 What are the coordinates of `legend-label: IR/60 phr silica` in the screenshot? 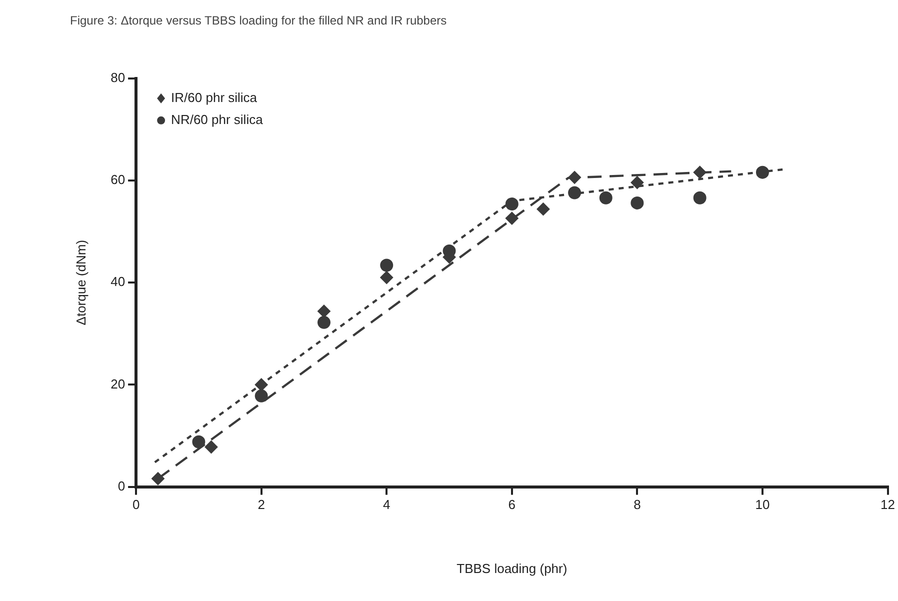 It's located at (214, 97).